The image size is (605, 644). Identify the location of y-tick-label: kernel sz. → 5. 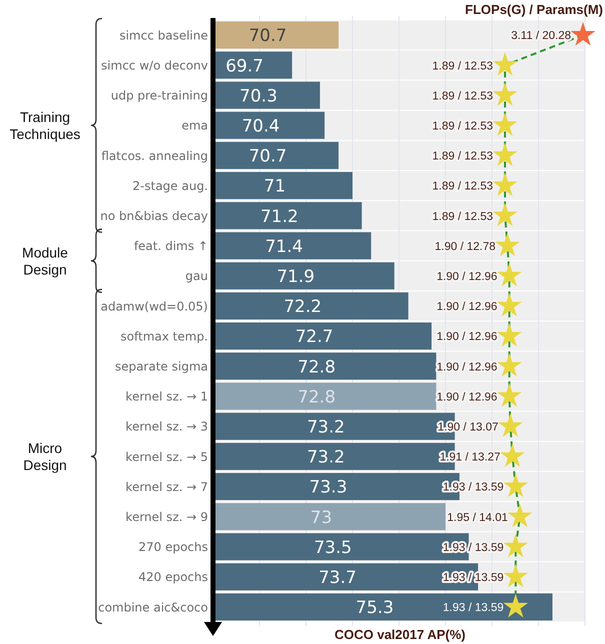
(167, 457).